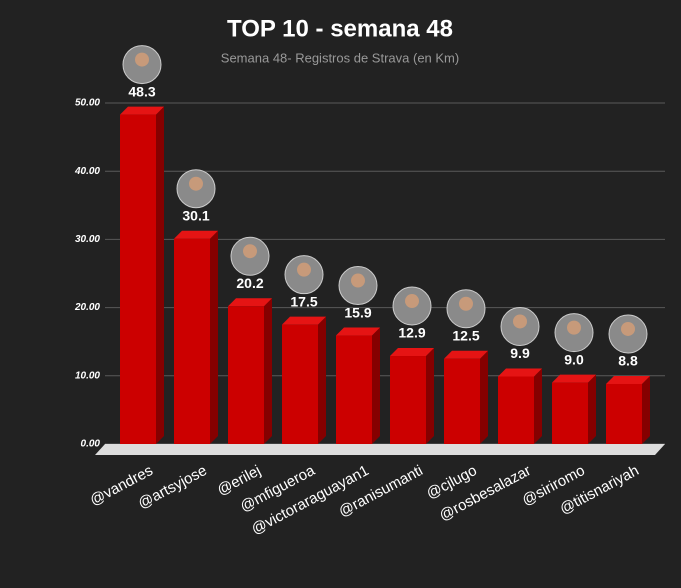  What do you see at coordinates (357, 312) in the screenshot?
I see `value-label: 15.9` at bounding box center [357, 312].